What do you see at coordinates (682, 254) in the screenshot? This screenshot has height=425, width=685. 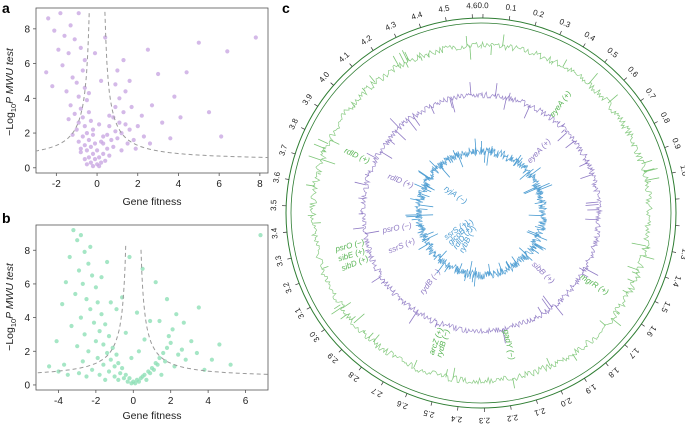 I see `genome-tick-label: 1.3` at bounding box center [682, 254].